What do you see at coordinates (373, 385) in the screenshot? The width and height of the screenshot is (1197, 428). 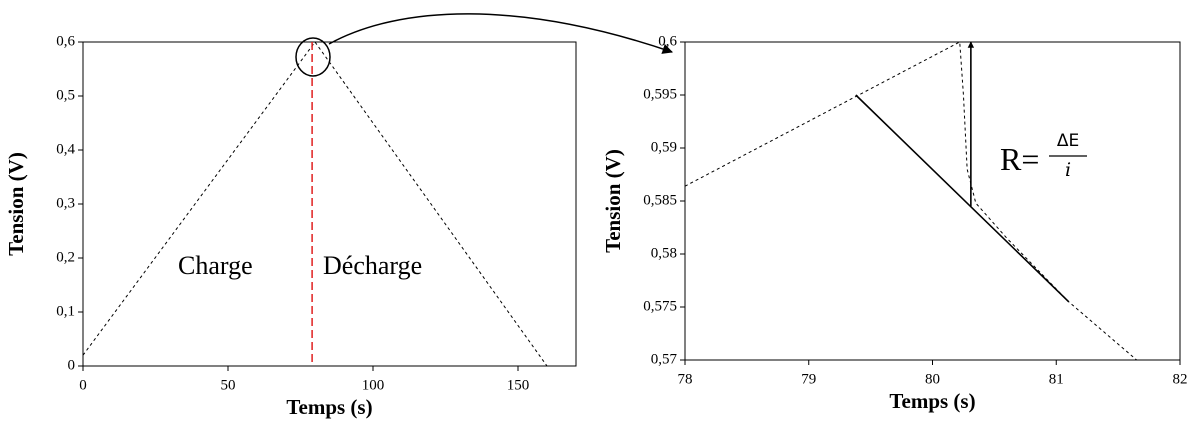 I see `x-tick-label: 100` at bounding box center [373, 385].